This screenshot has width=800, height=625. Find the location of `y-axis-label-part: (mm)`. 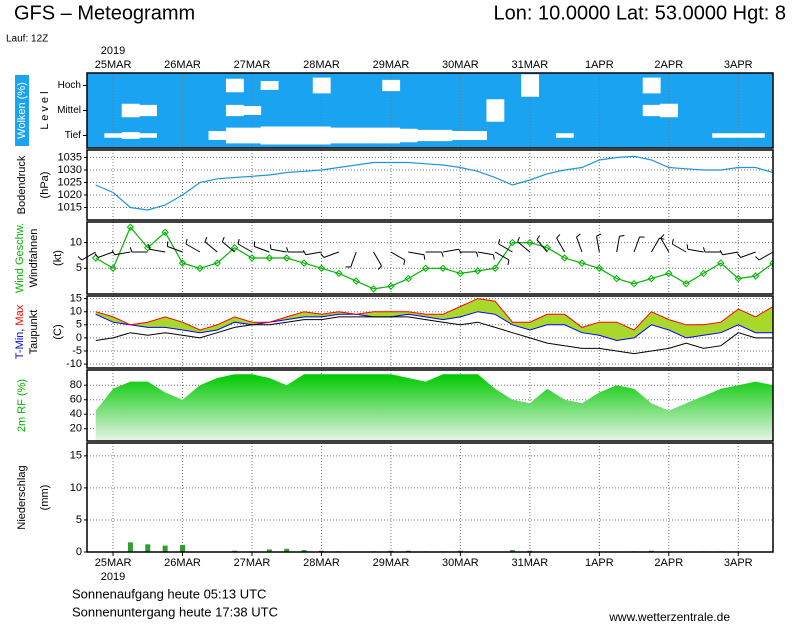

y-axis-label-part: (mm) is located at coordinates (45, 498).